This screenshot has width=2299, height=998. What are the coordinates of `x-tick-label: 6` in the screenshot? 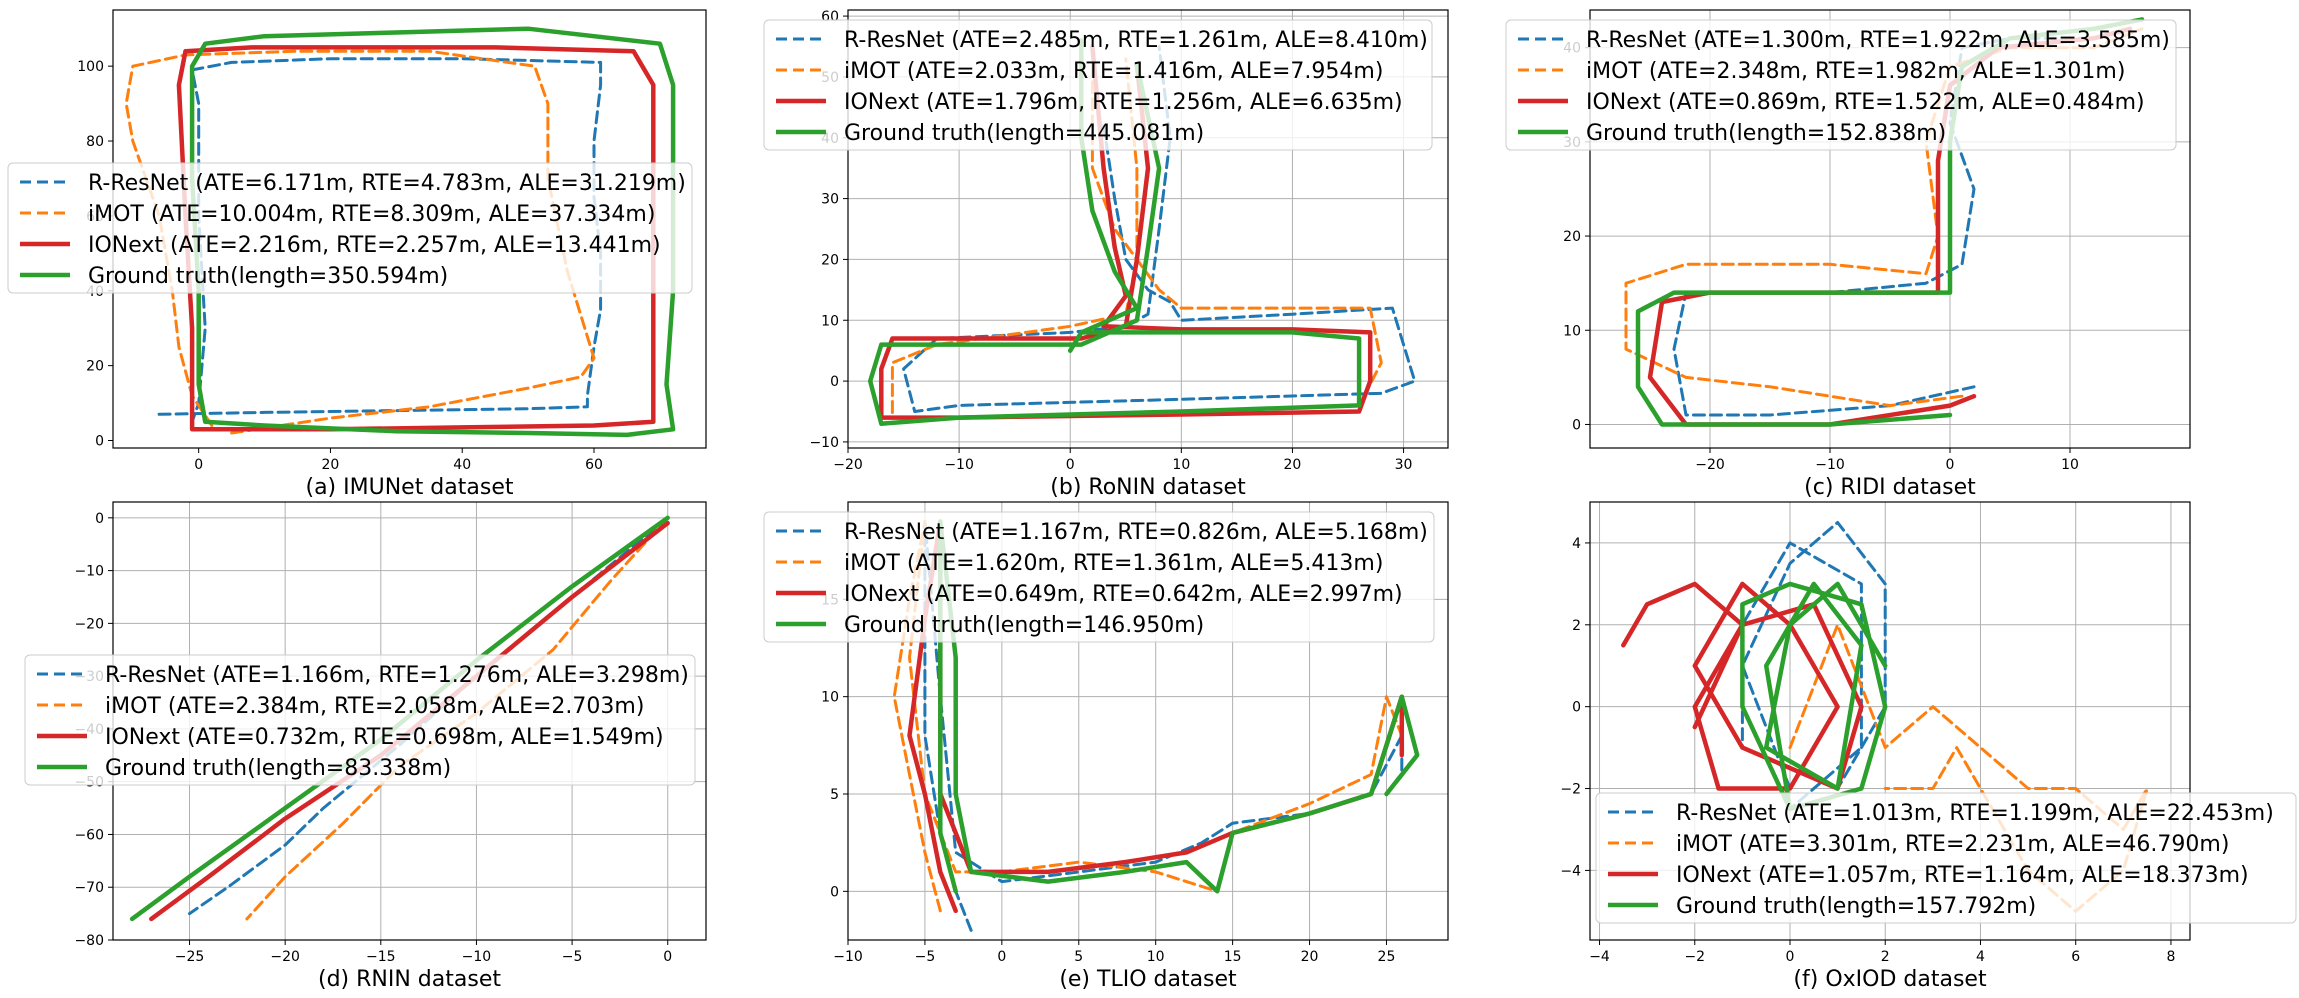 It's located at (2075, 957).